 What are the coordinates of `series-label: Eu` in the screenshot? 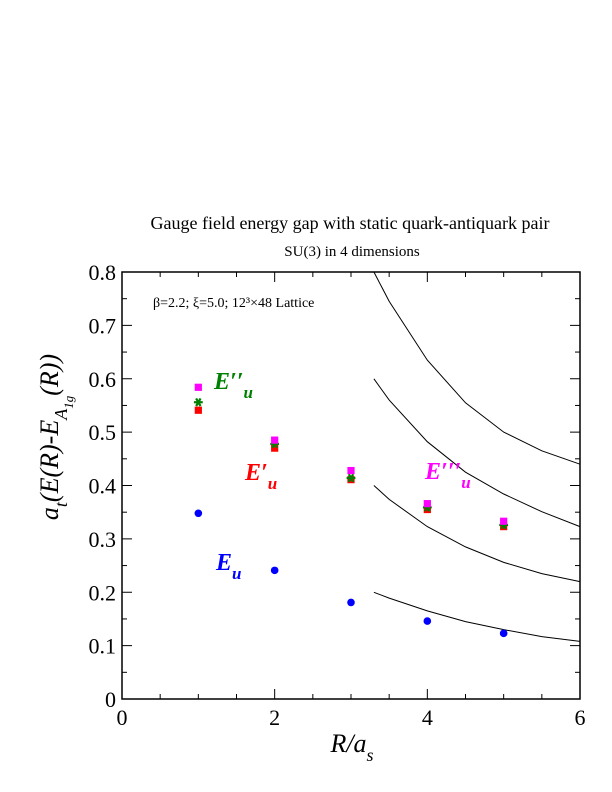 It's located at (228, 566).